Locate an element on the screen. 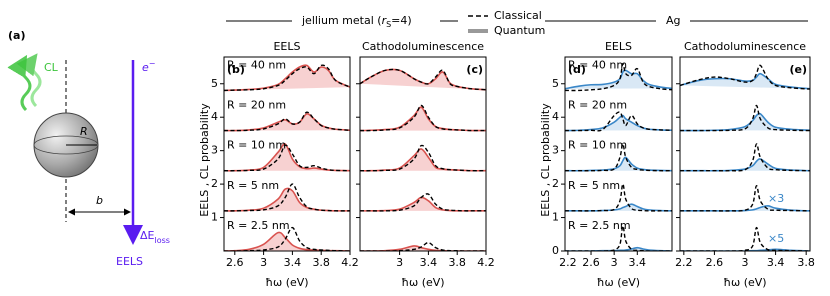 The width and height of the screenshot is (830, 296). title-part: r is located at coordinates (385, 20).